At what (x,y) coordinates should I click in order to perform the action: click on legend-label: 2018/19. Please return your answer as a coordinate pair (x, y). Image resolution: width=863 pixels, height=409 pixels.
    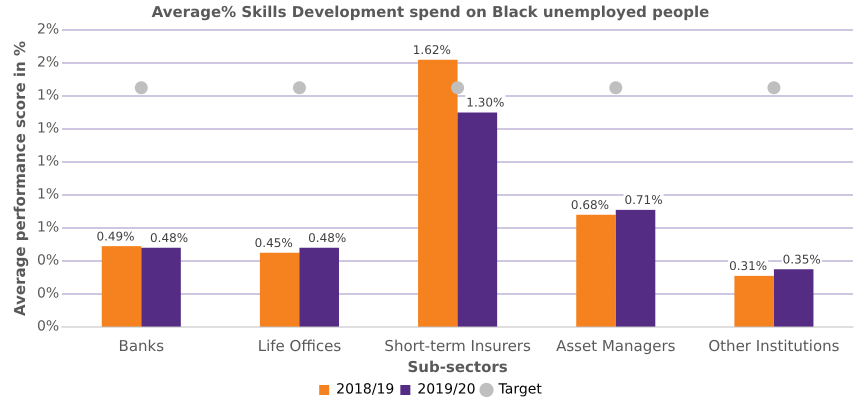
    Looking at the image, I should click on (365, 390).